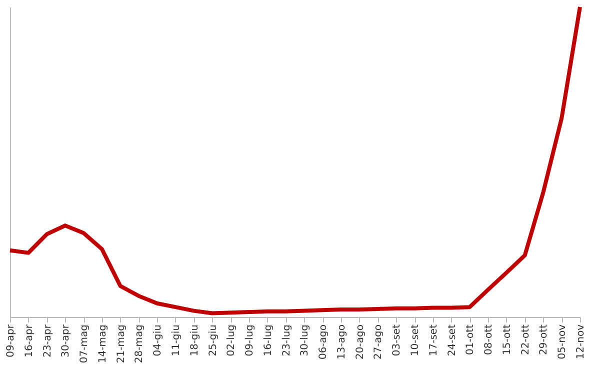  I want to click on x-tick-label: 10-set, so click(416, 340).